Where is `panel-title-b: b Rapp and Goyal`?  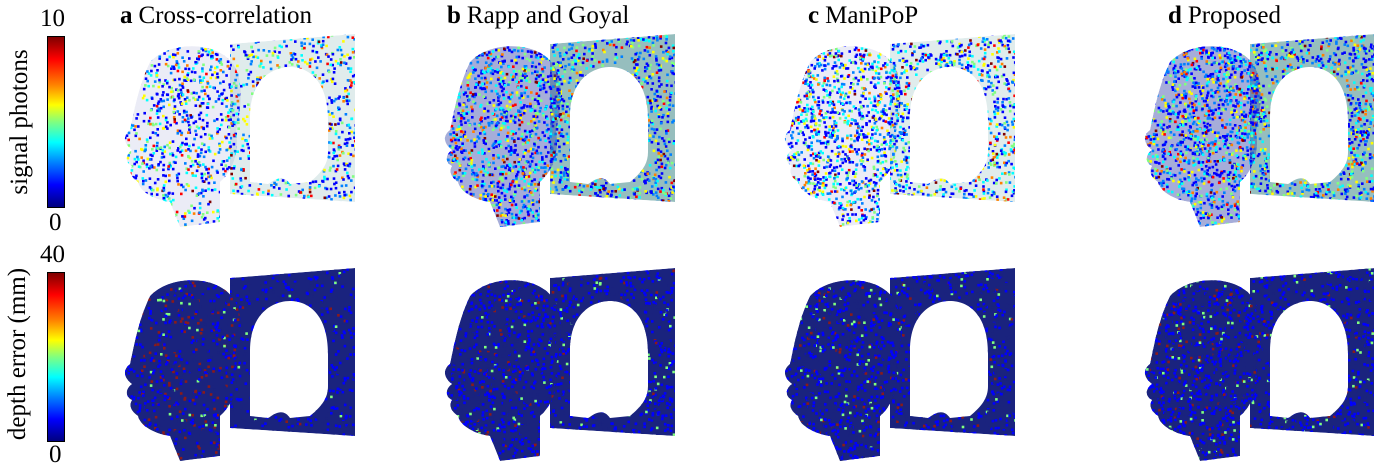 panel-title-b: b Rapp and Goyal is located at coordinates (538, 16).